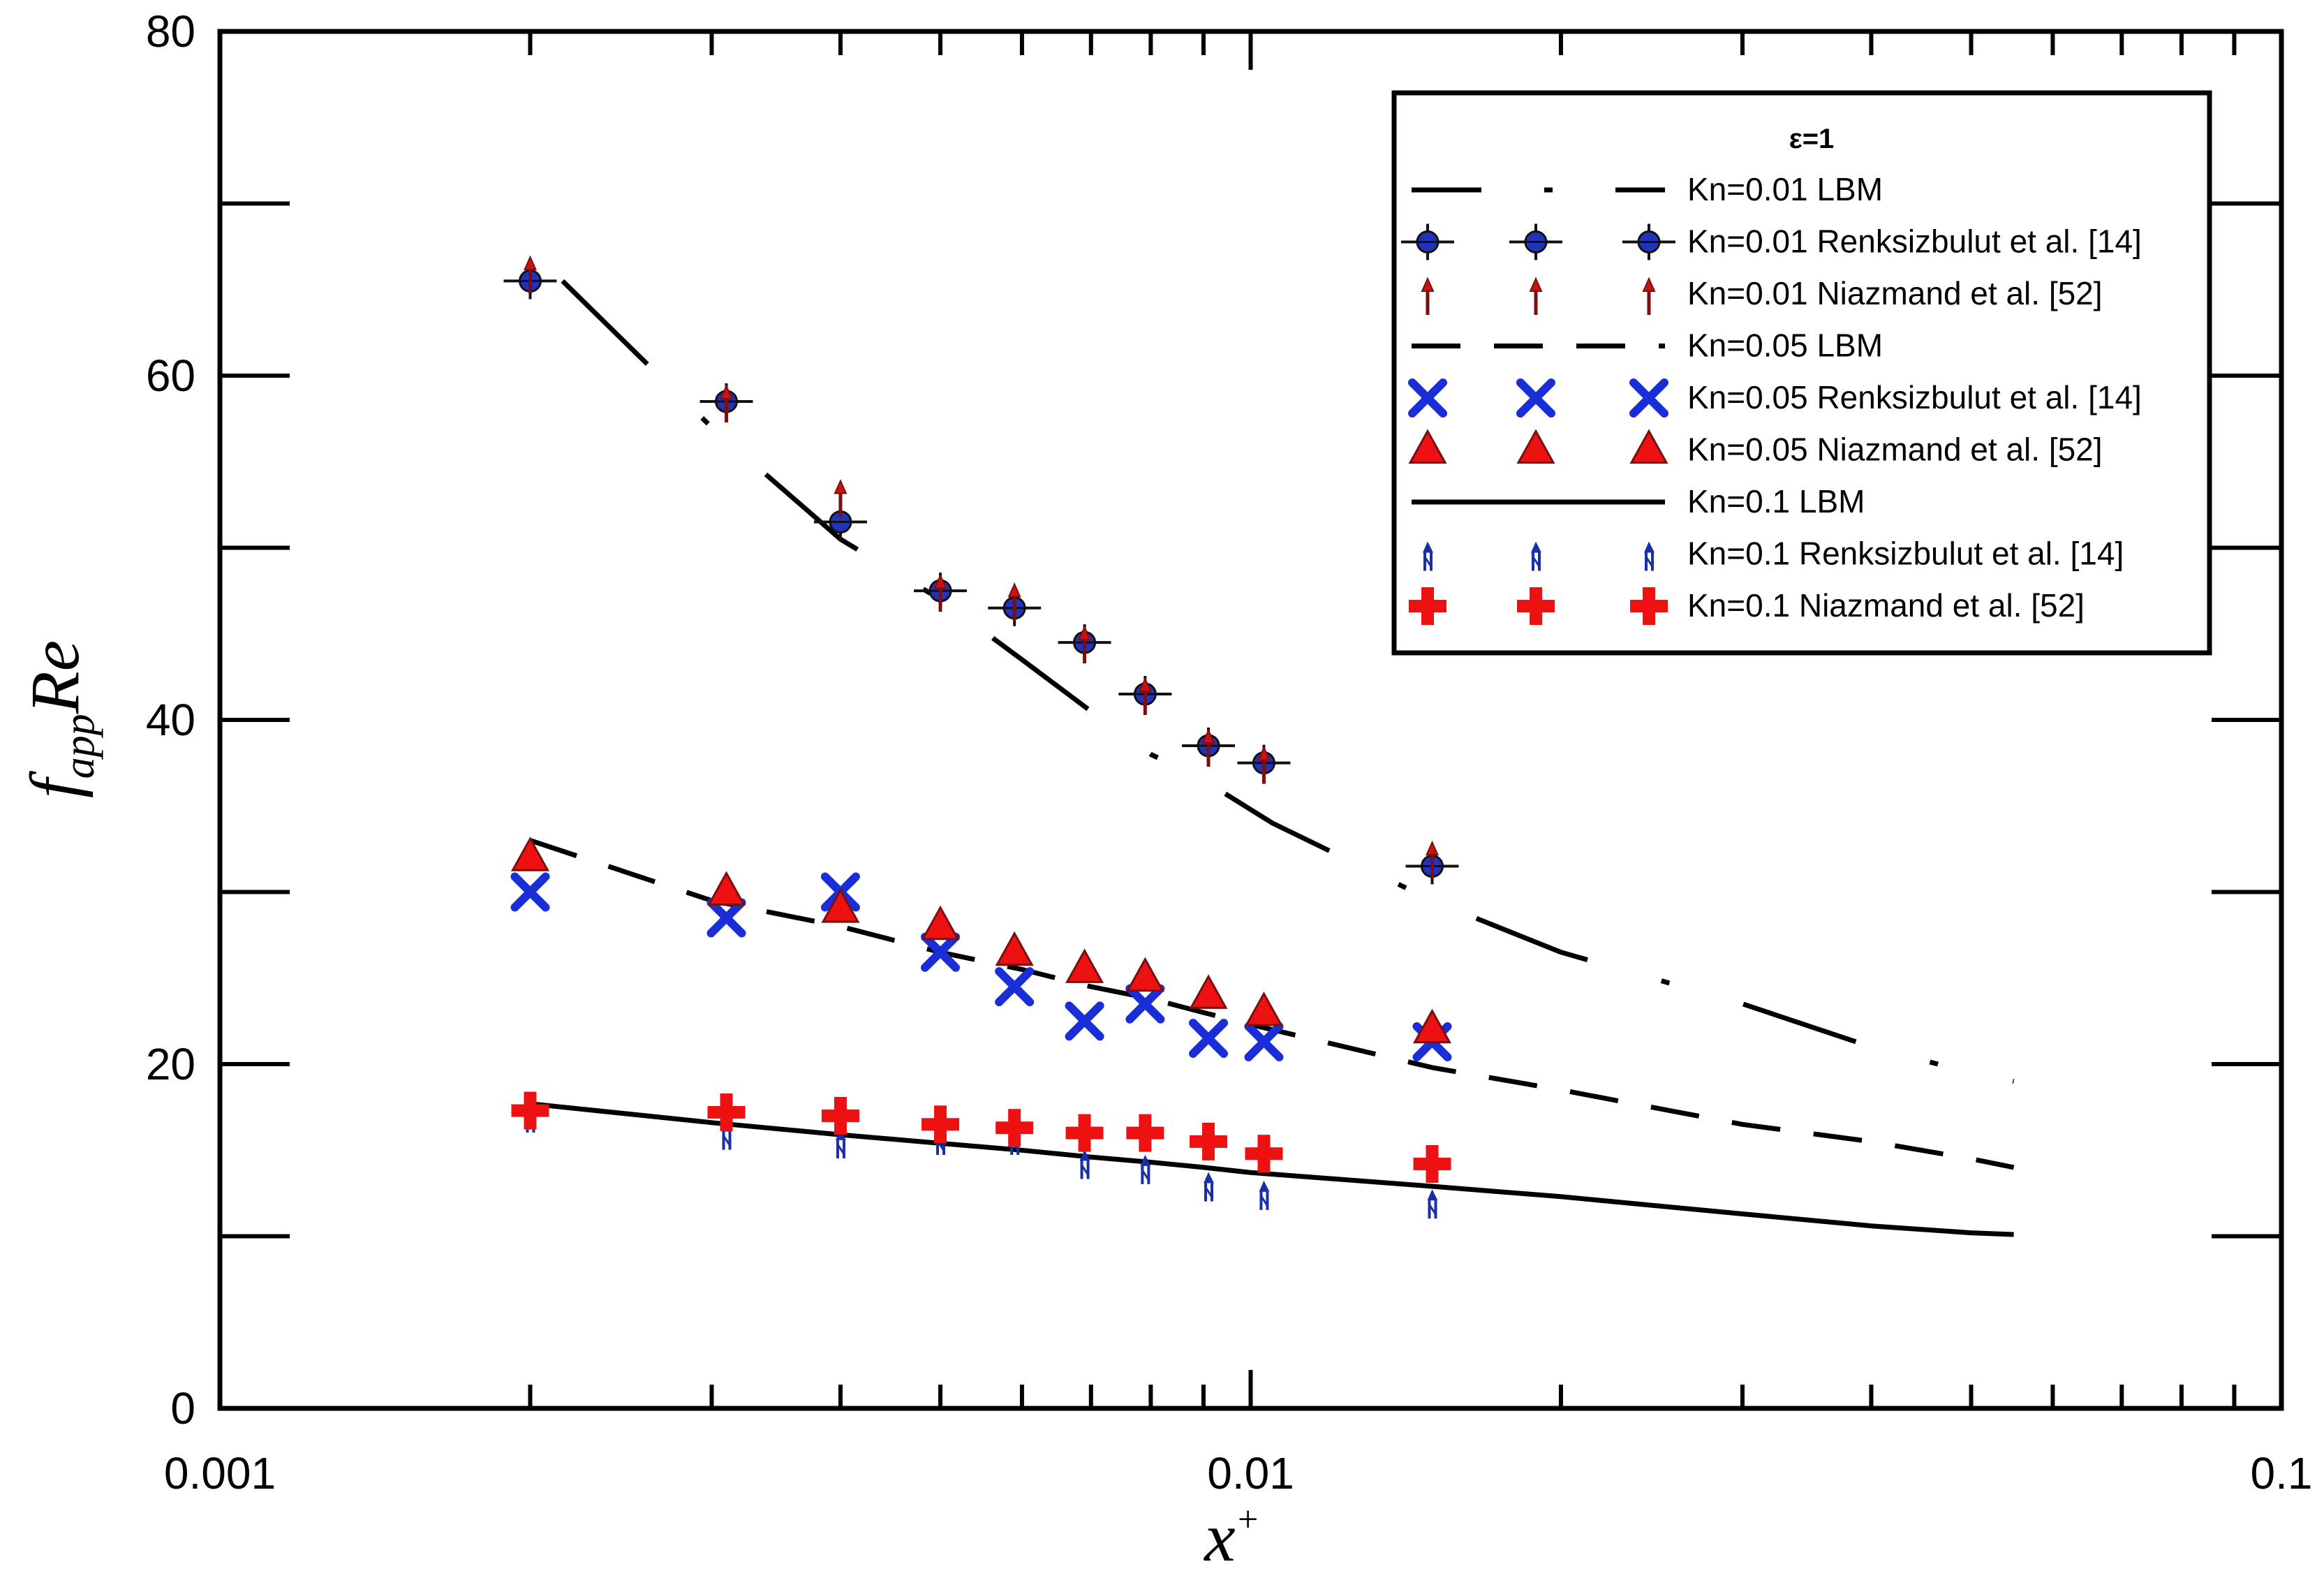 Image resolution: width=2324 pixels, height=1592 pixels. What do you see at coordinates (1905, 554) in the screenshot?
I see `legend-label: Kn=0.1 Renksizbulut et al. [14]` at bounding box center [1905, 554].